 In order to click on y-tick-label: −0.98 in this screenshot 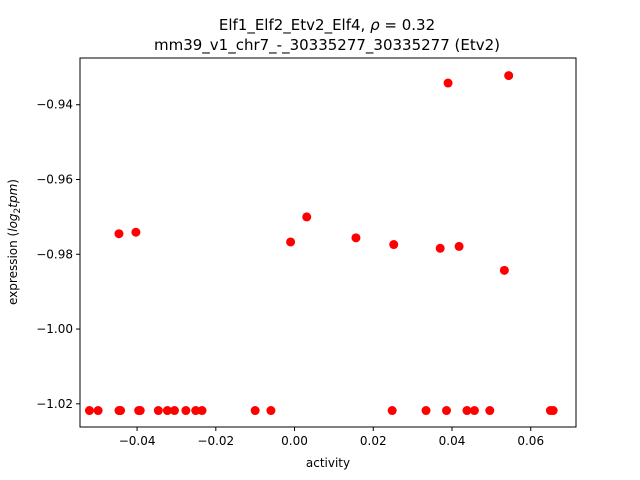, I will do `click(54, 254)`.